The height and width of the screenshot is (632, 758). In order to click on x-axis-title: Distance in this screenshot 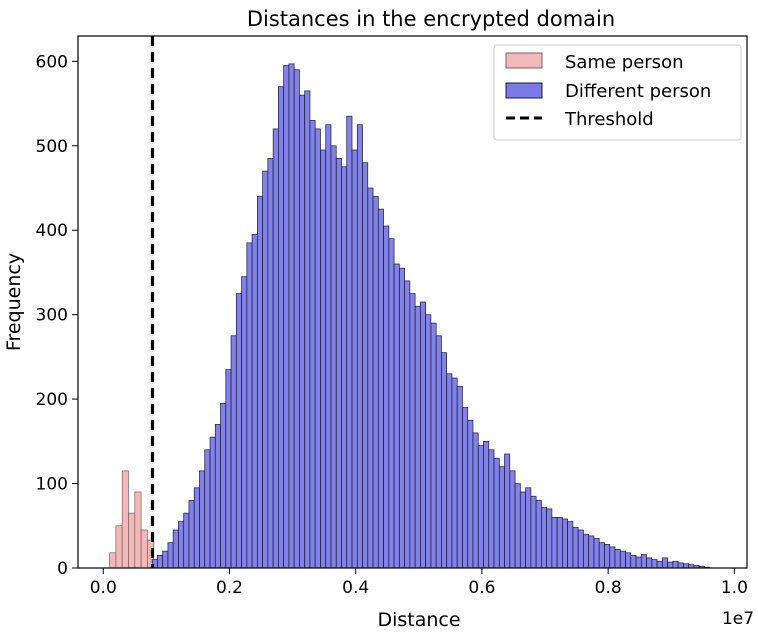, I will do `click(418, 620)`.